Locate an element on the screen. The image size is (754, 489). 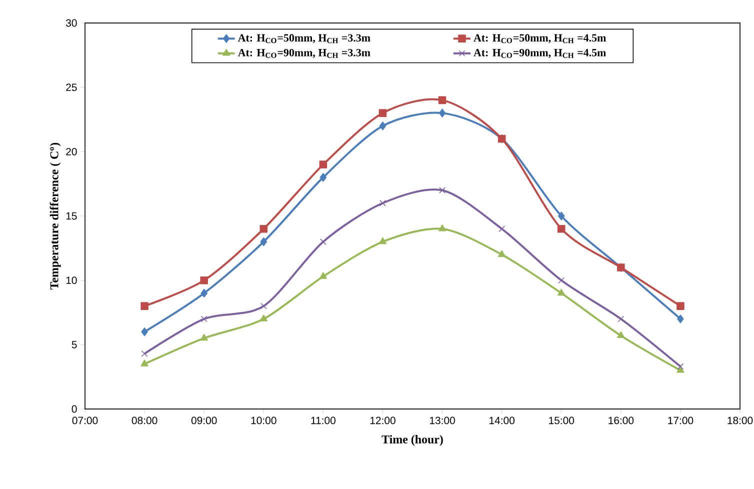
x-tick-label: 11:00 is located at coordinates (323, 420).